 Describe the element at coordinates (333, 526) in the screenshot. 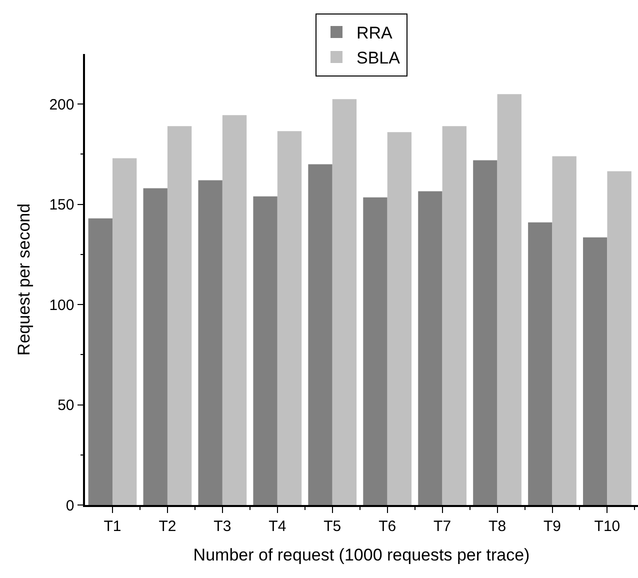

I see `x-tick-label: T5` at that location.